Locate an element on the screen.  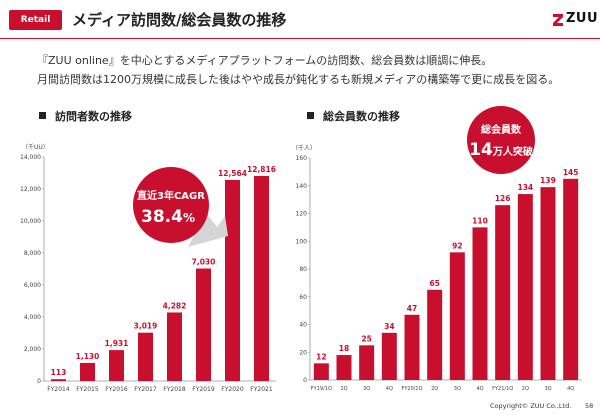
logo-text: ZUU is located at coordinates (582, 18).